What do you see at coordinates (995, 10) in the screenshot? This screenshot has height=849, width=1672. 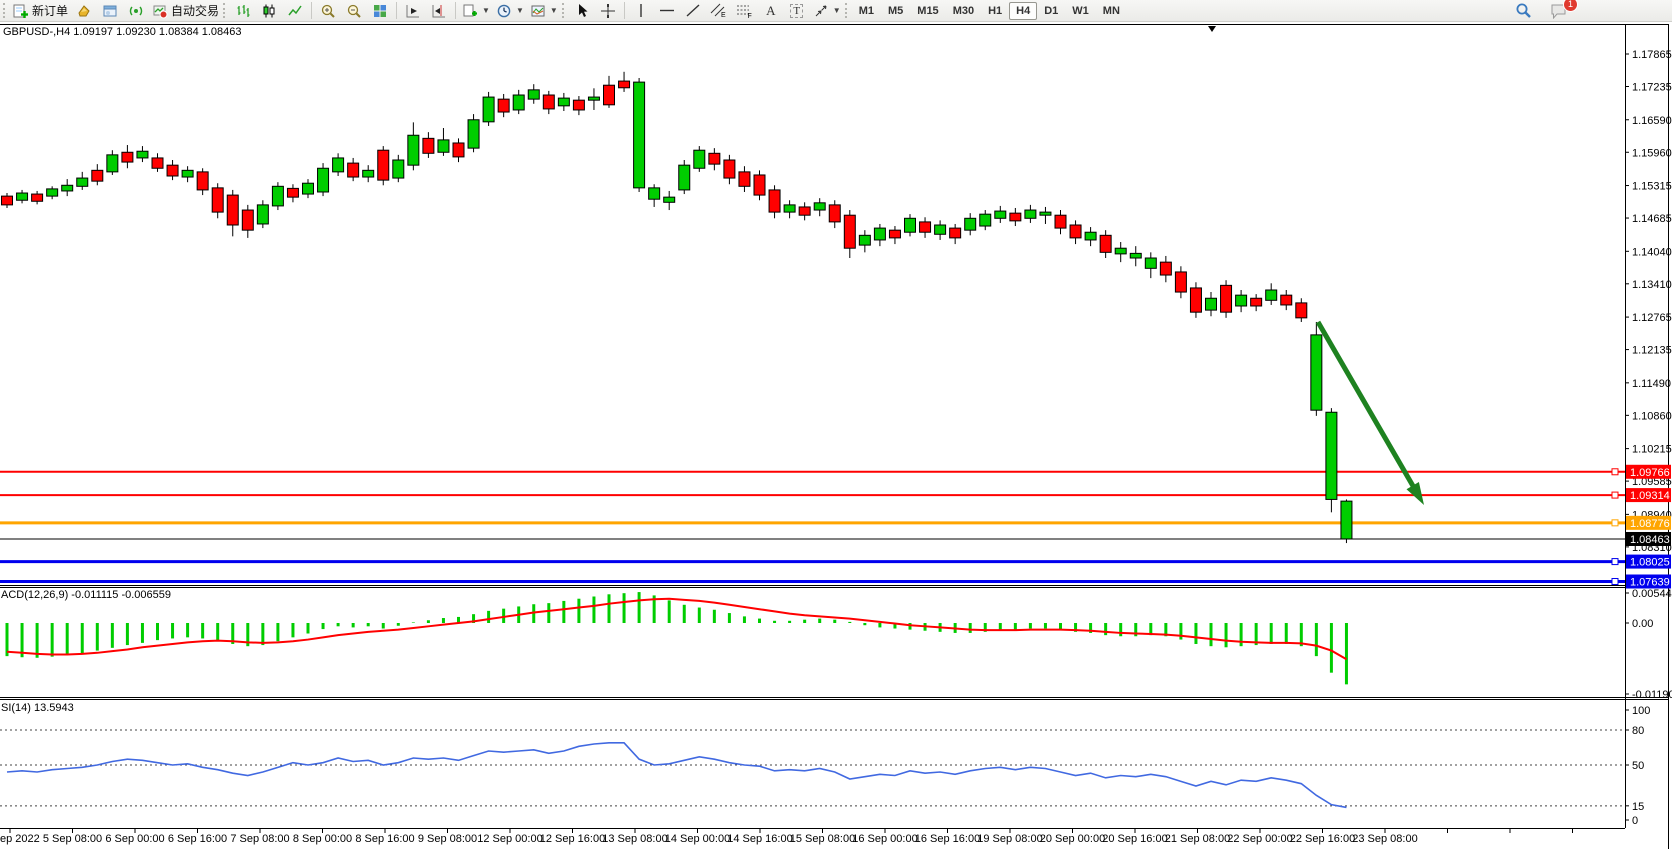 I see `timeframe-h1: H1` at bounding box center [995, 10].